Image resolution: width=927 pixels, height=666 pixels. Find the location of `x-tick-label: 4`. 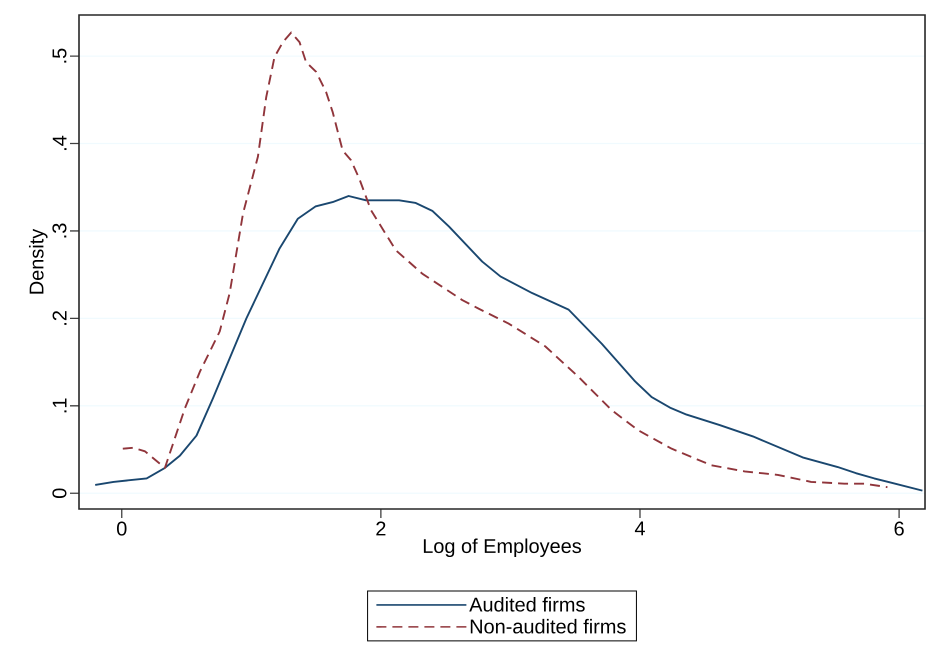

x-tick-label: 4 is located at coordinates (639, 529).